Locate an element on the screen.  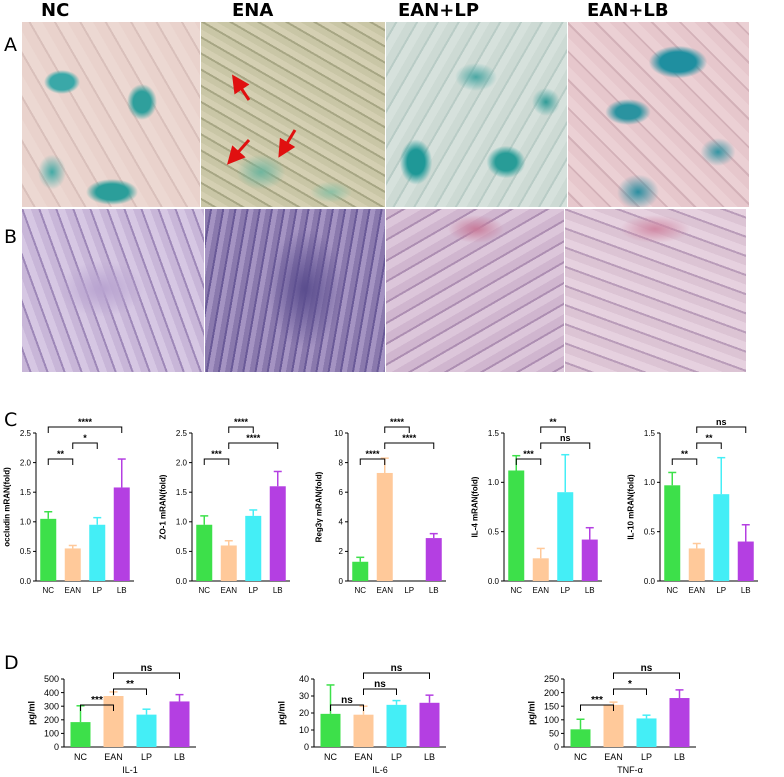
micrograph-b-ena is located at coordinates (295, 290).